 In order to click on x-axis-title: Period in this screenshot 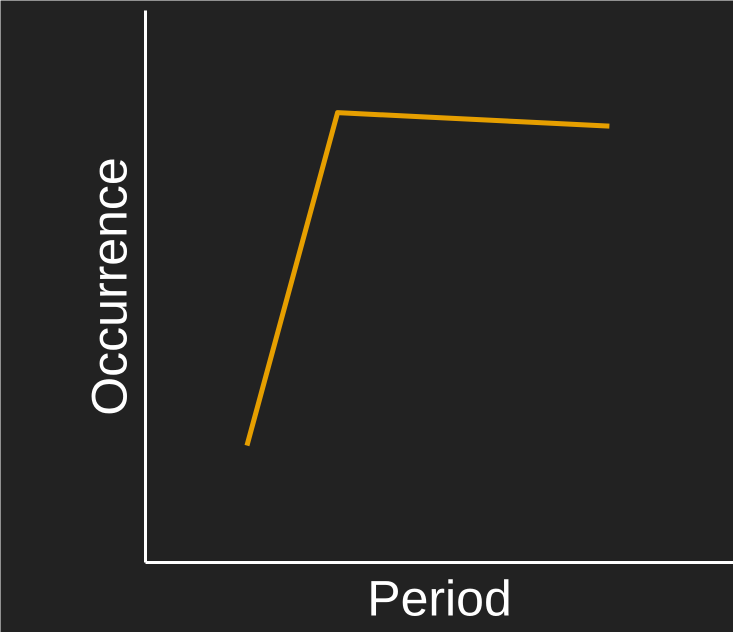, I will do `click(439, 598)`.